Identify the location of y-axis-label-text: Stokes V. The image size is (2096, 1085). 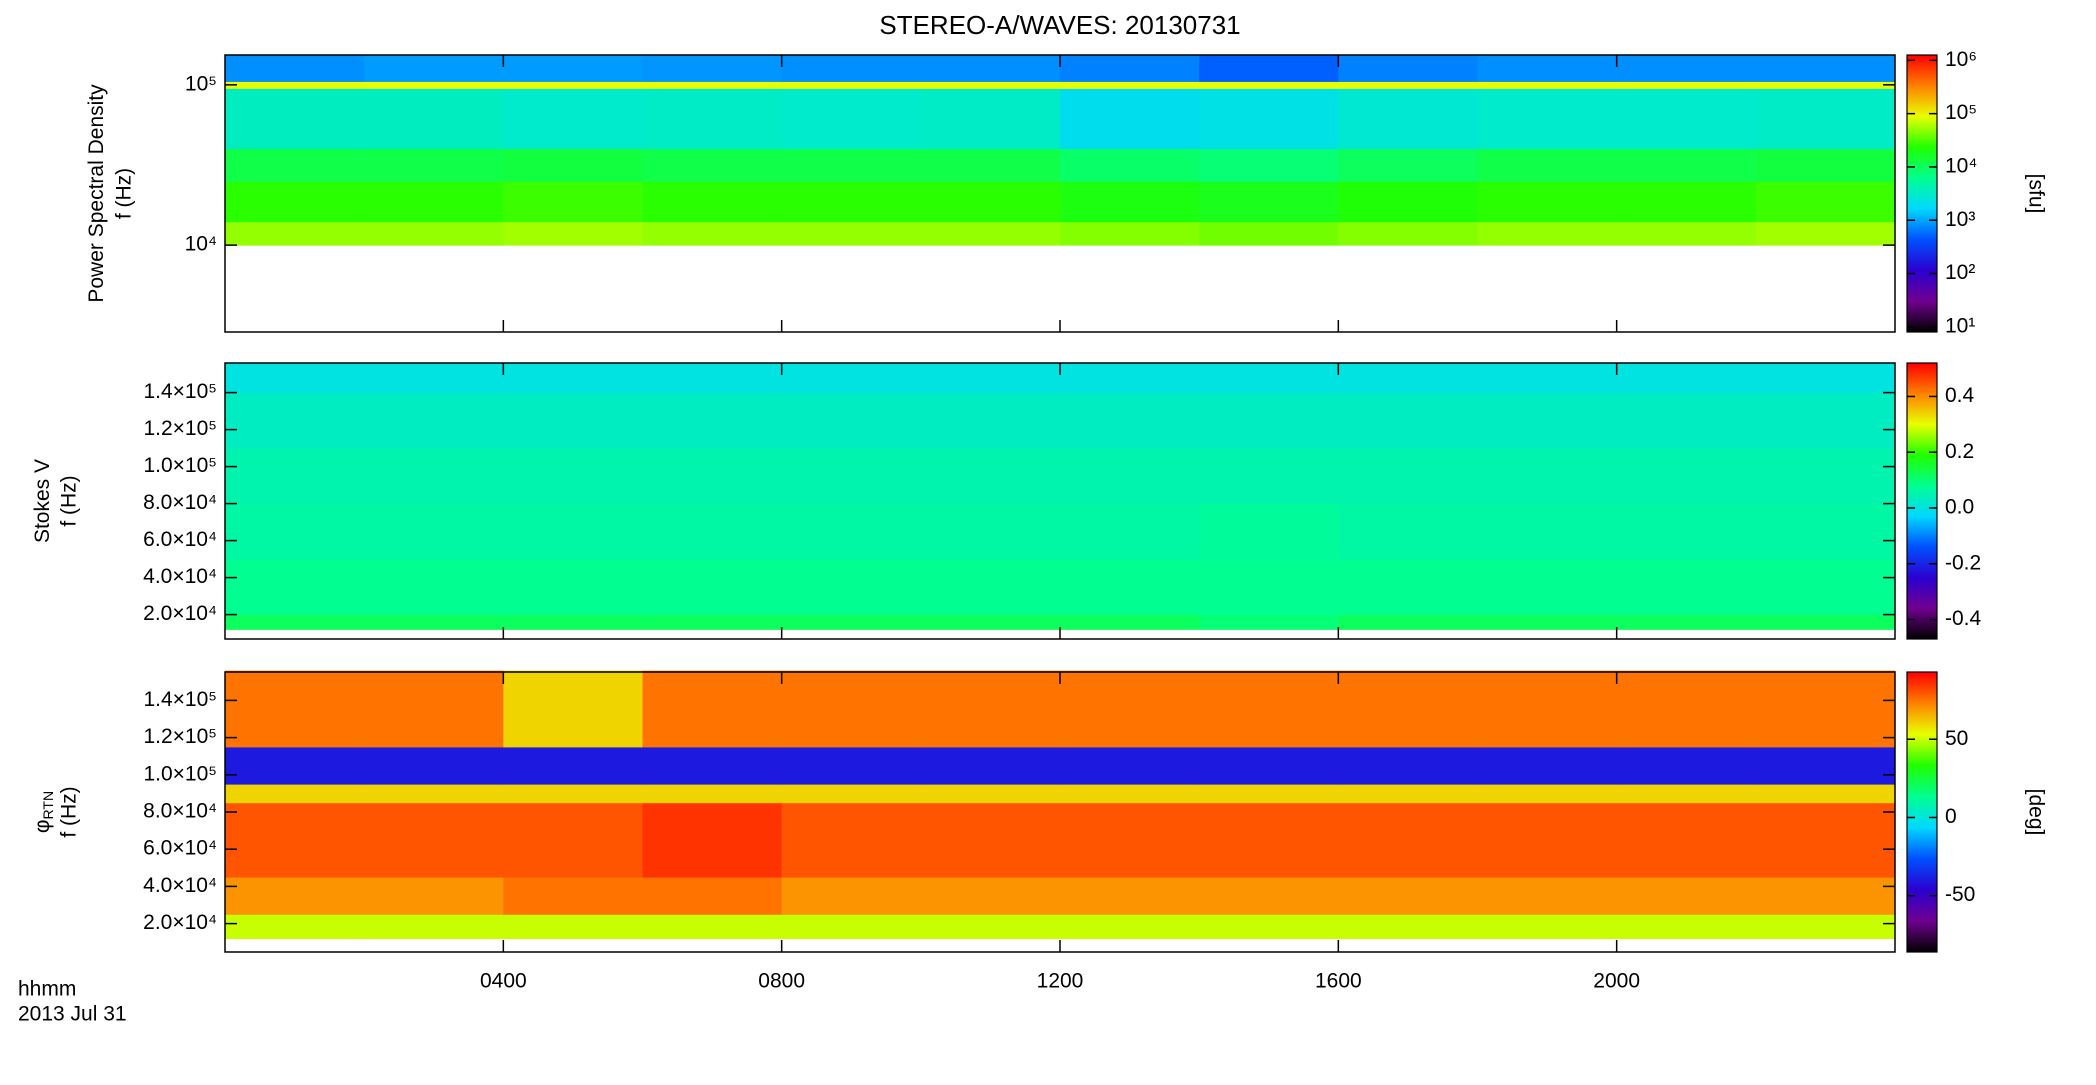
(42, 501).